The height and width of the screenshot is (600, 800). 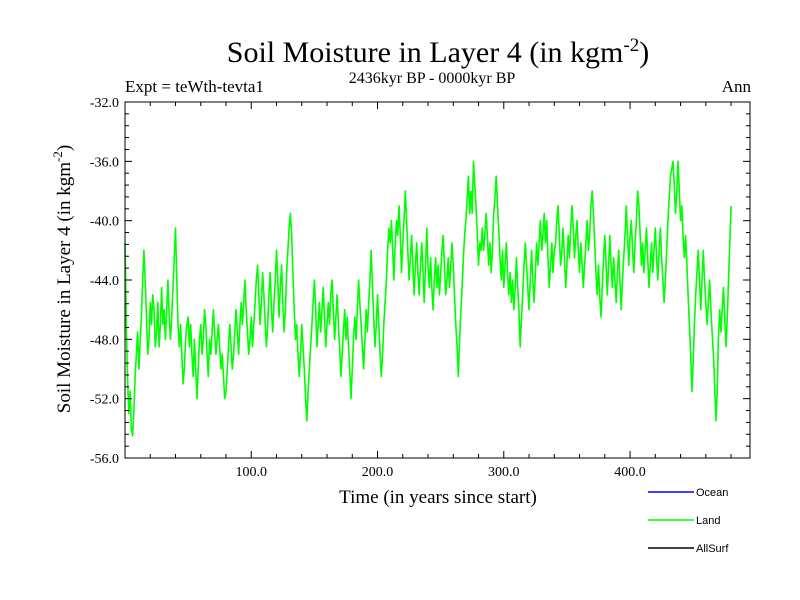 What do you see at coordinates (104, 162) in the screenshot?
I see `y-tick-label: -36.0` at bounding box center [104, 162].